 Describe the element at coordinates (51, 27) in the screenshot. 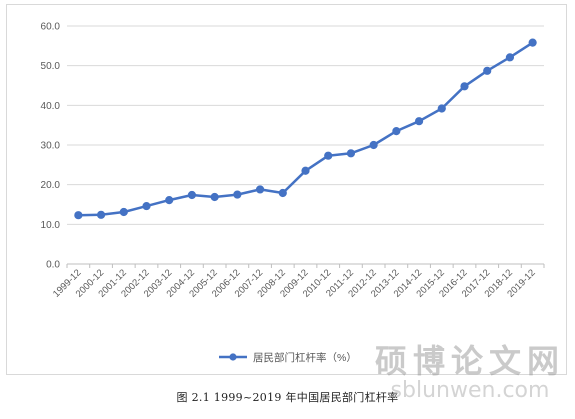

I see `y-tick-label: 60.0` at that location.